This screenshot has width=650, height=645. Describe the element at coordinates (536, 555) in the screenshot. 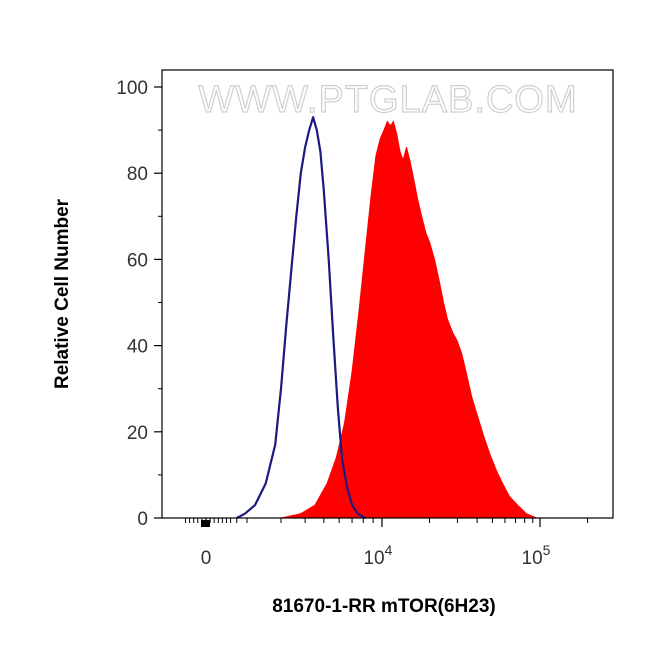

I see `x-tick-label: 10⁵` at that location.